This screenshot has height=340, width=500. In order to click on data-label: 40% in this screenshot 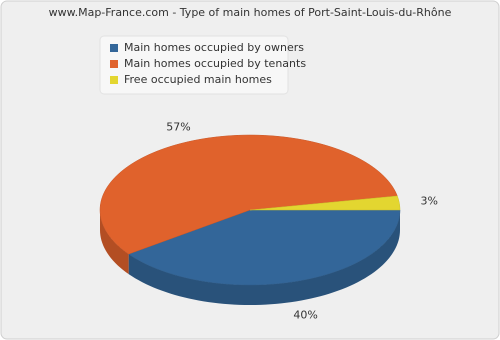, I will do `click(305, 315)`.